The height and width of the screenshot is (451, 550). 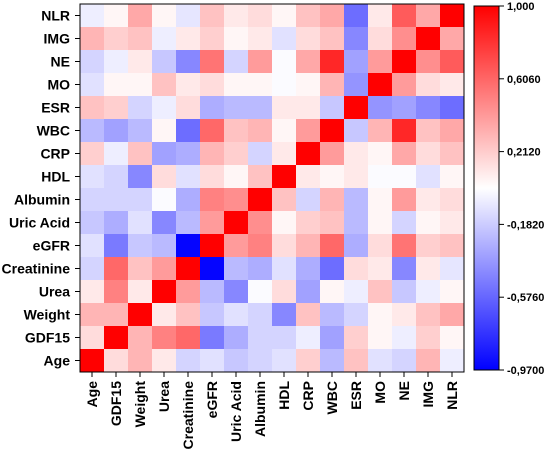 What do you see at coordinates (521, 189) in the screenshot?
I see `color-scale-ticks: 1,000 0,6060 0,2120 -0,1820 -0,5760 -0,9700` at bounding box center [521, 189].